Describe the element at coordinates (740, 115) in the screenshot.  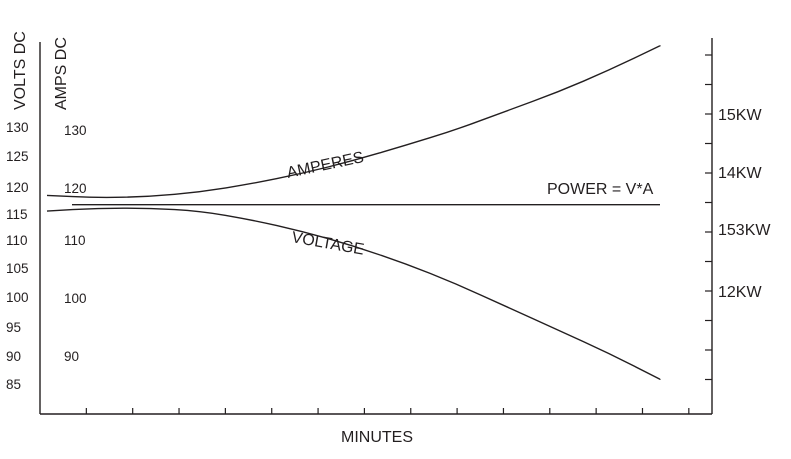
I see `power-tick-15KW: 15KW` at that location.